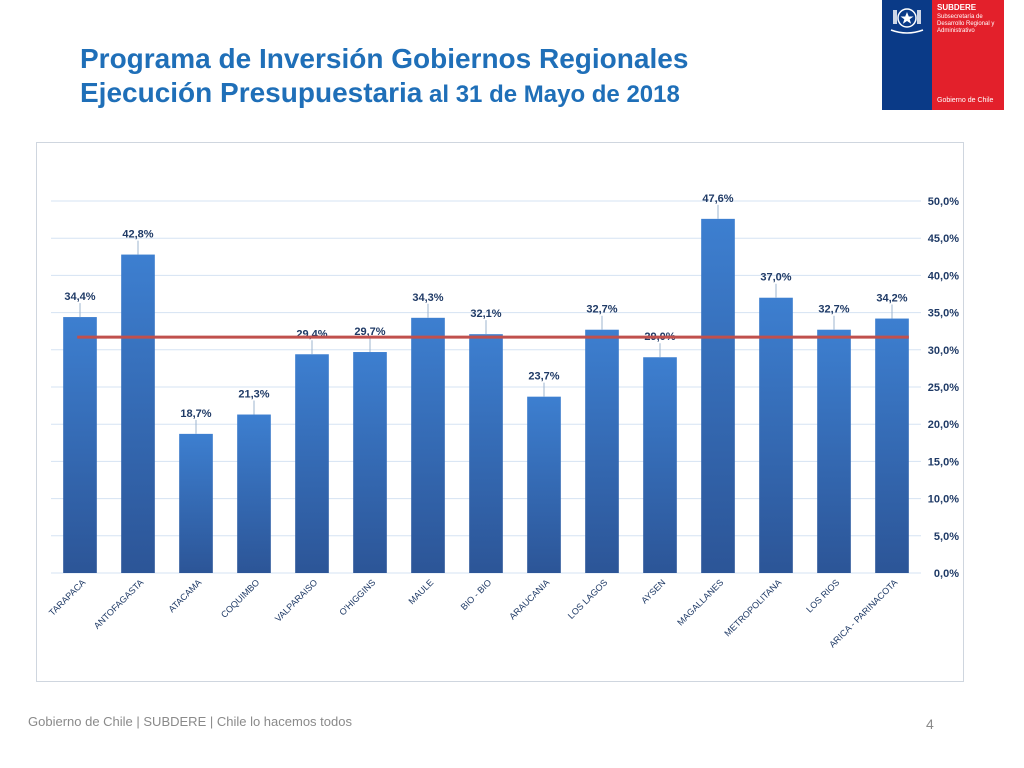 This screenshot has width=1024, height=768. I want to click on x-tick-label: ARICA - PARINACOTA, so click(863, 613).